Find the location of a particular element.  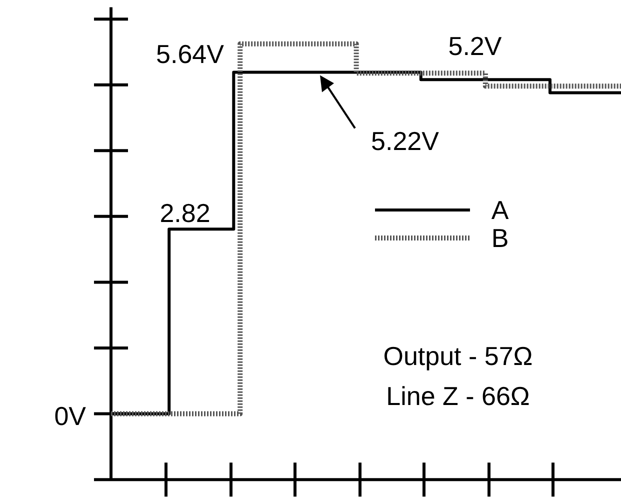

legend-label: B is located at coordinates (500, 238).